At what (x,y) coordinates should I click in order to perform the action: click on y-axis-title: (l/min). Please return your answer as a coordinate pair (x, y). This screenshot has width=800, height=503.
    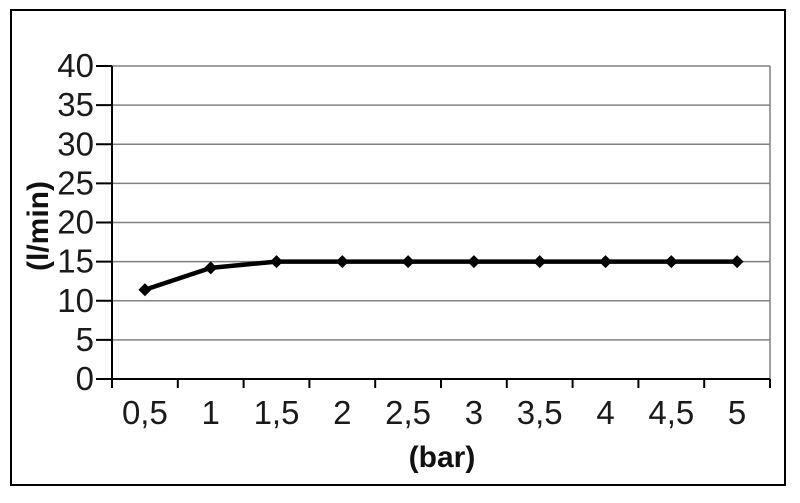
    Looking at the image, I should click on (38, 226).